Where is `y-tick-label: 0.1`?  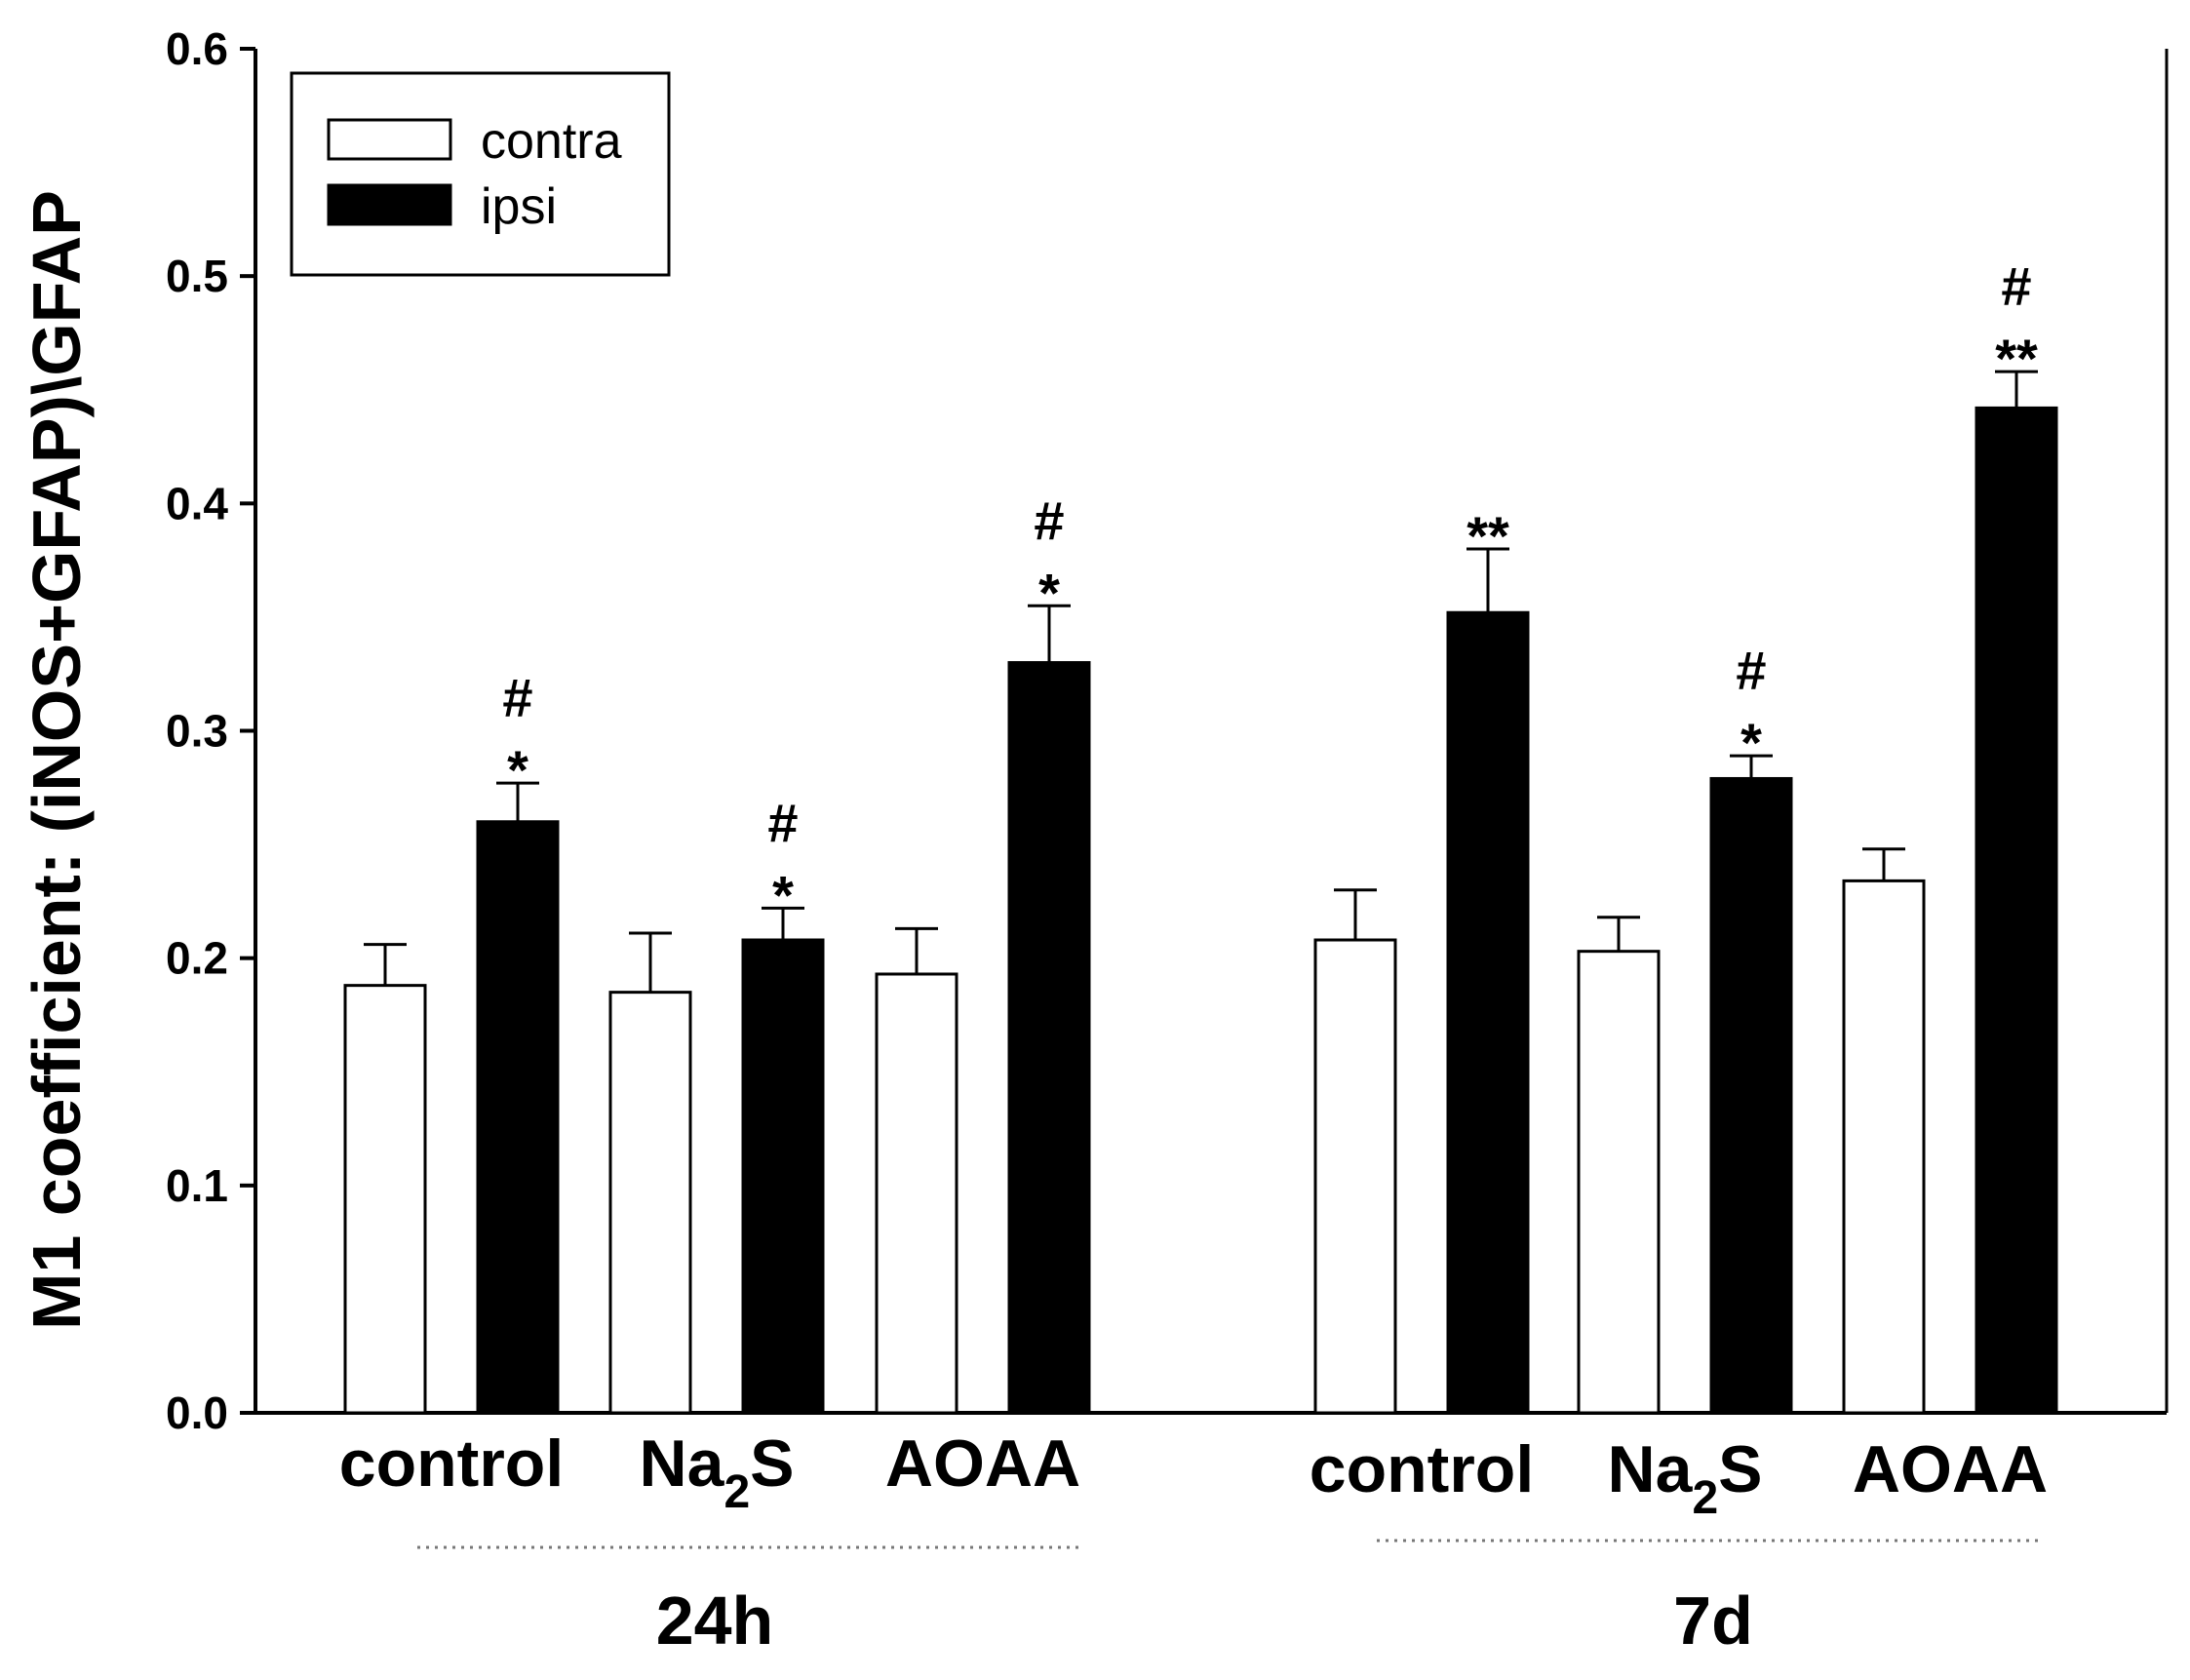
y-tick-label: 0.1 is located at coordinates (197, 1185).